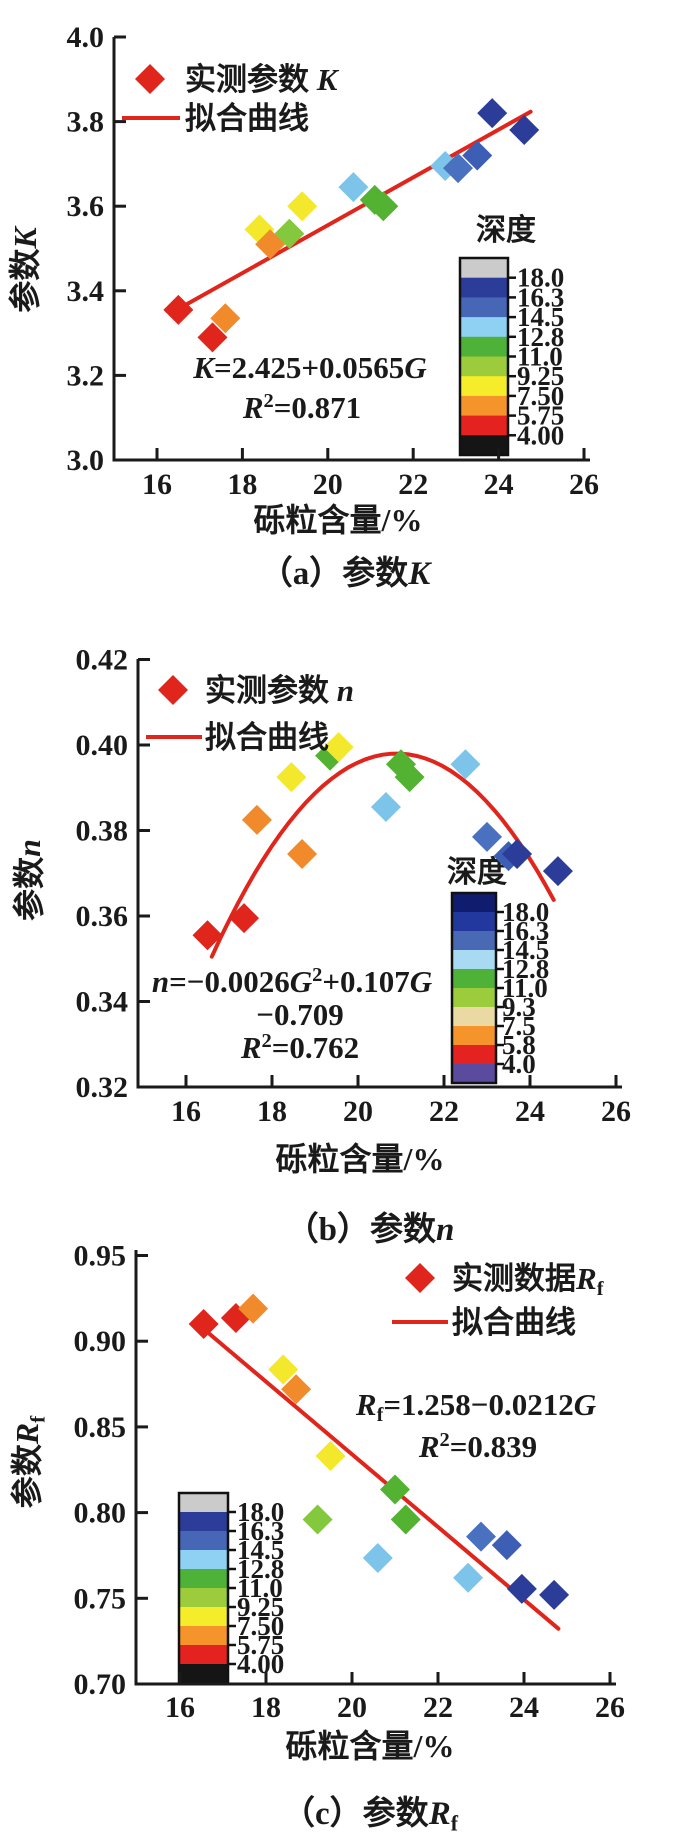 This screenshot has height=1847, width=687. Describe the element at coordinates (540, 416) in the screenshot. I see `colorbar-label: 5.75` at that location.